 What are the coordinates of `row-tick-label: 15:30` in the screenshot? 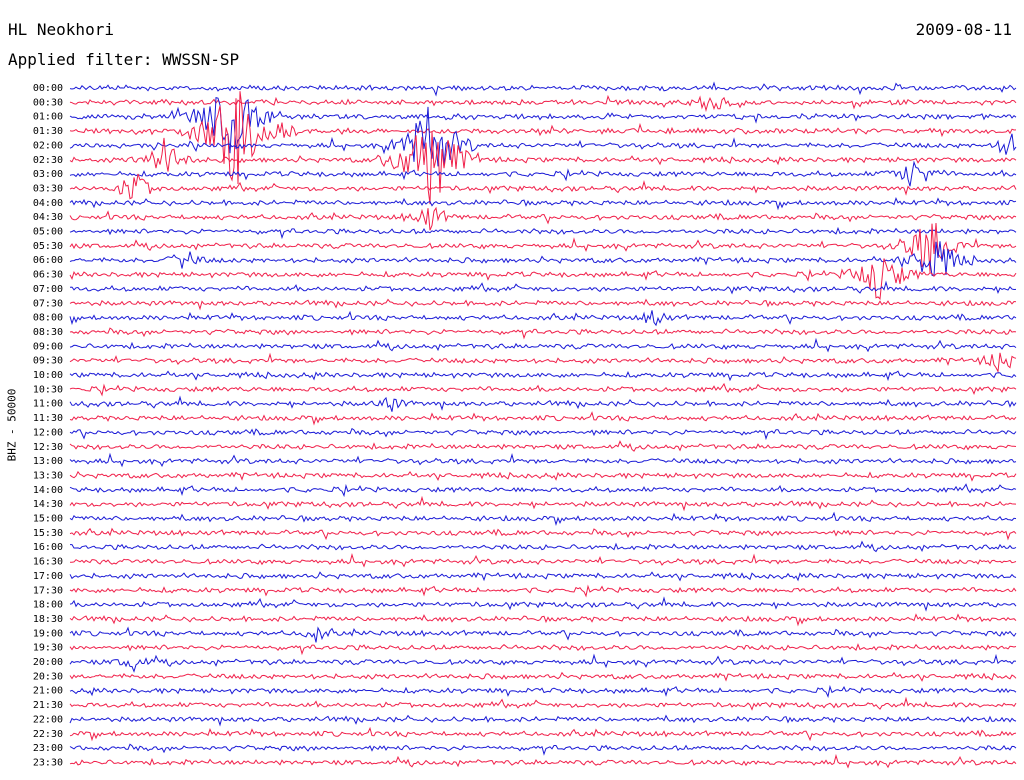 It's located at (48, 533).